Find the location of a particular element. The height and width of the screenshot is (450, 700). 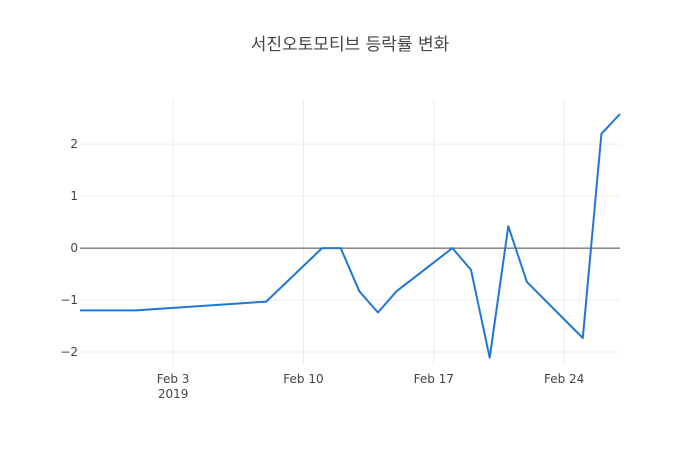

x-tick-label: Feb 24 is located at coordinates (564, 379).